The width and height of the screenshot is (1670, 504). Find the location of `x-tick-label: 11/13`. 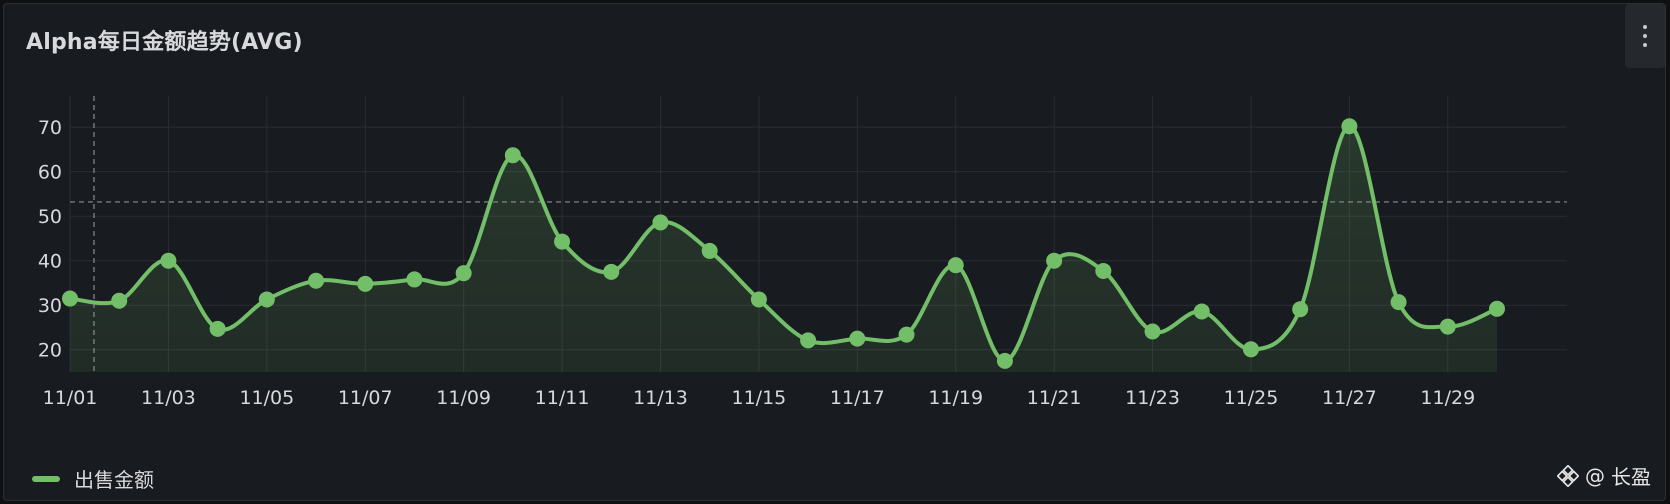

x-tick-label: 11/13 is located at coordinates (660, 398).